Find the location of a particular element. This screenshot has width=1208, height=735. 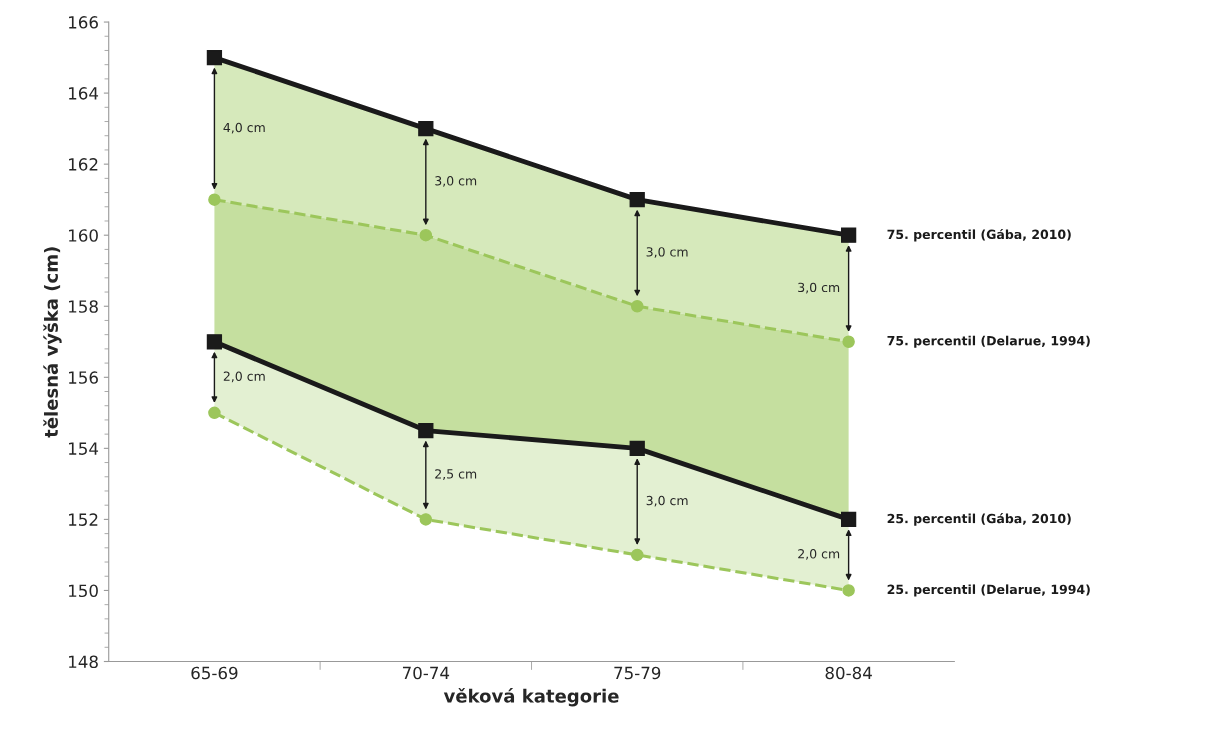

y-tick-label: 150 is located at coordinates (83, 591).